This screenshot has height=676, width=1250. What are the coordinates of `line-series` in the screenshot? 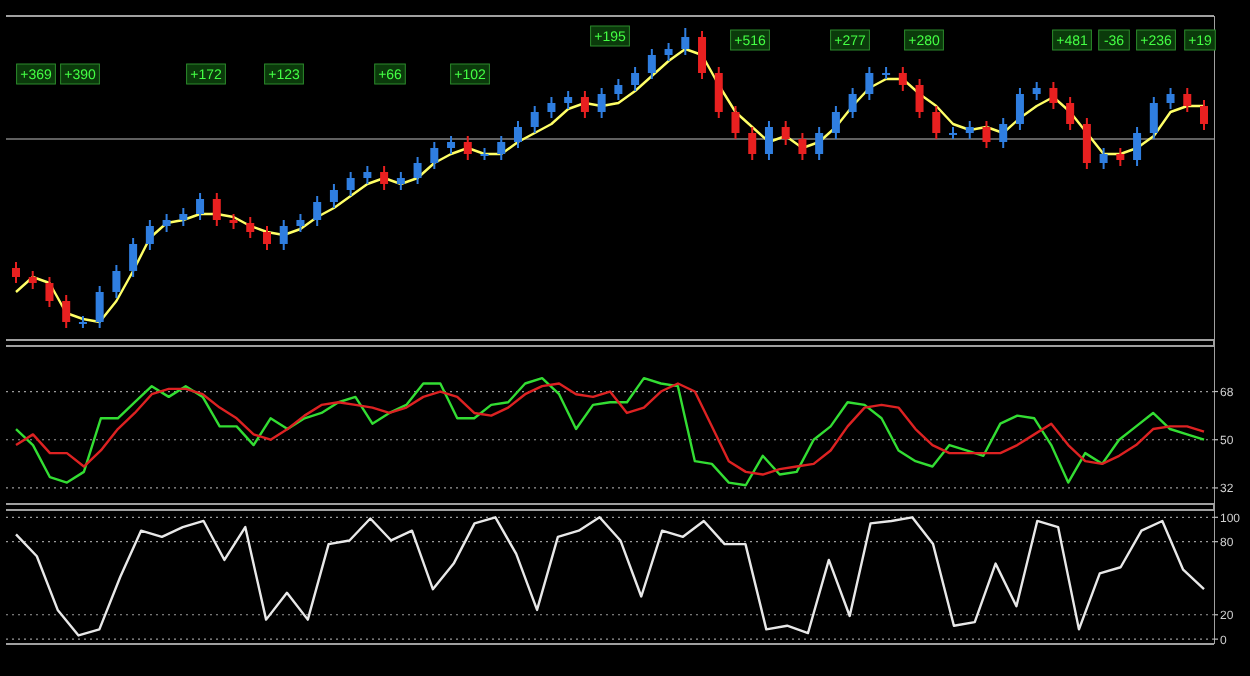 It's located at (610, 429).